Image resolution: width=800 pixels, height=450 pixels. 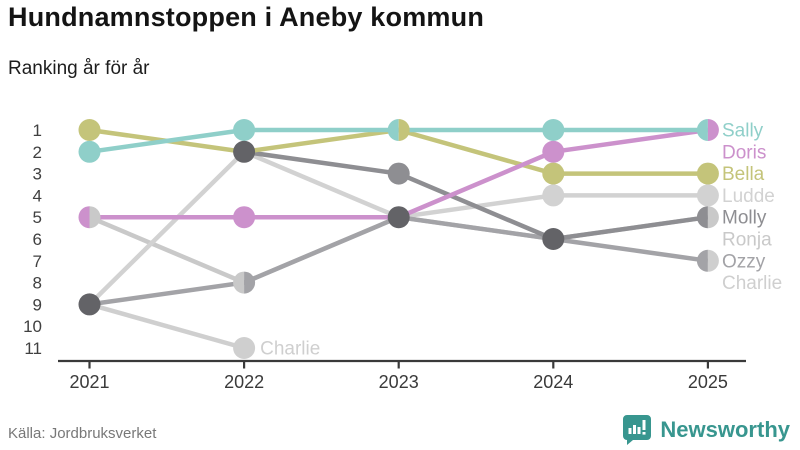 What do you see at coordinates (89, 304) in the screenshot?
I see `chart-dot-2021-rank9-tie` at bounding box center [89, 304].